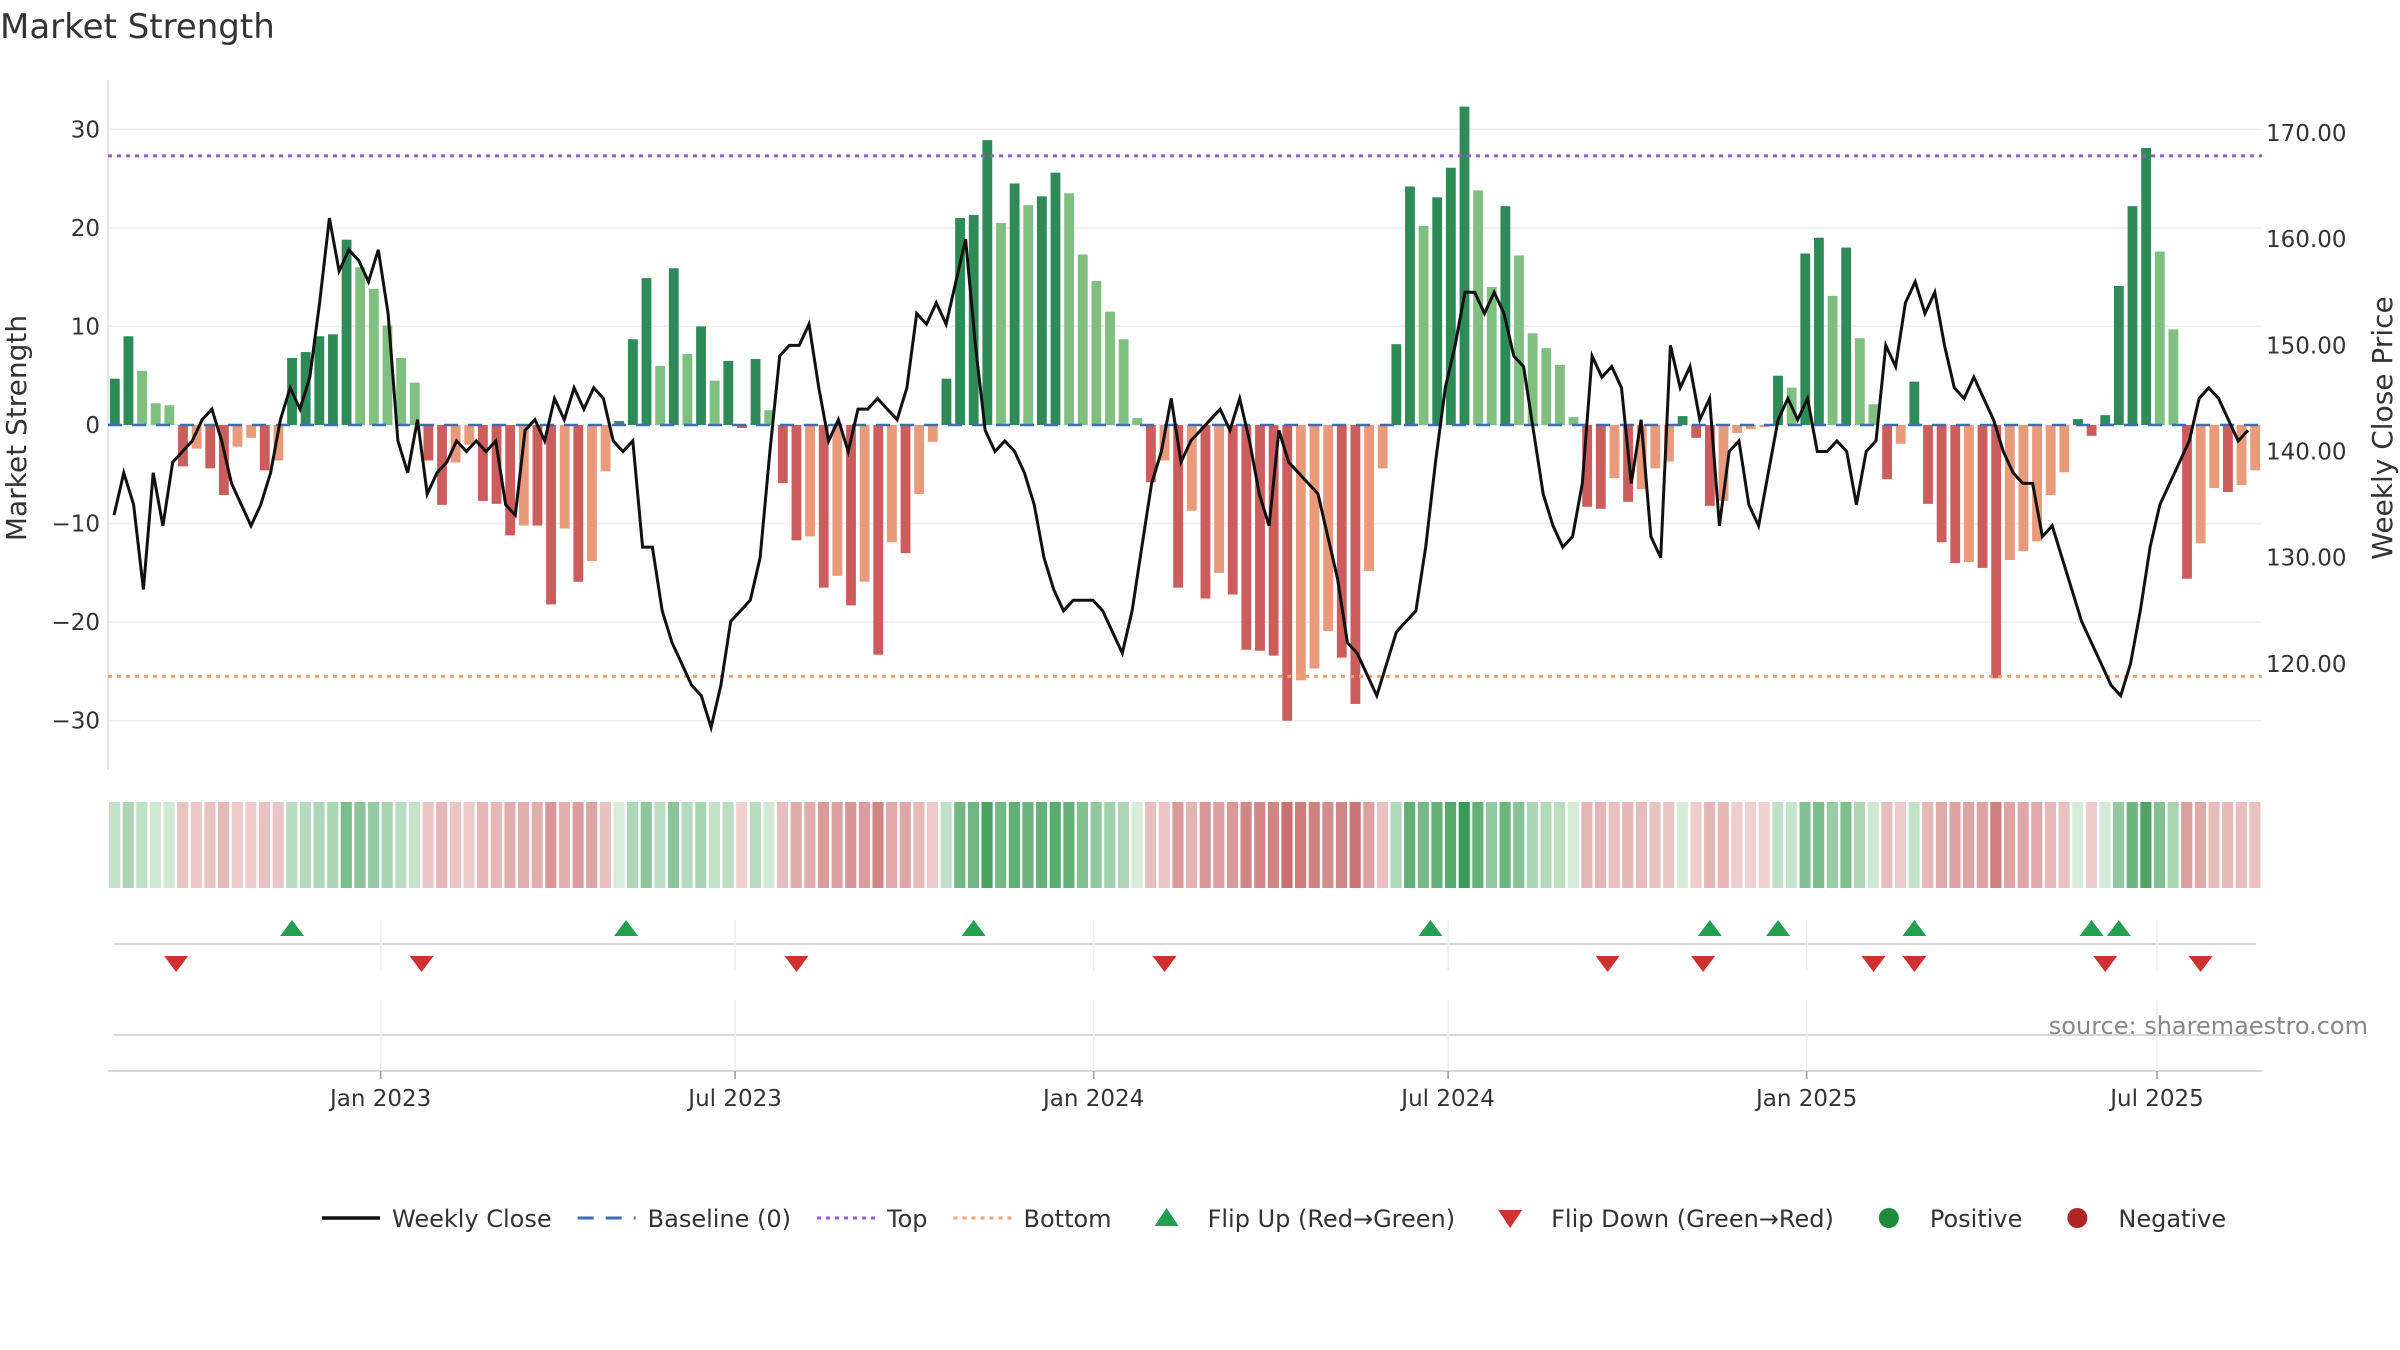 The image size is (2400, 1350). I want to click on right-tick-label: 160.00, so click(2306, 240).